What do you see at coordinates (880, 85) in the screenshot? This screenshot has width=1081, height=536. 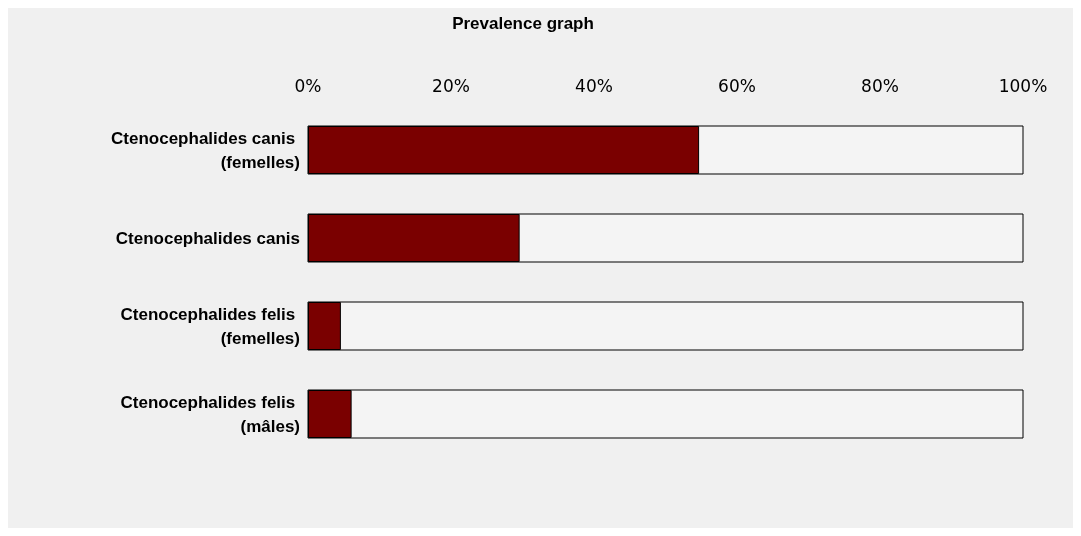 I see `x-tick-label: 80%` at bounding box center [880, 85].